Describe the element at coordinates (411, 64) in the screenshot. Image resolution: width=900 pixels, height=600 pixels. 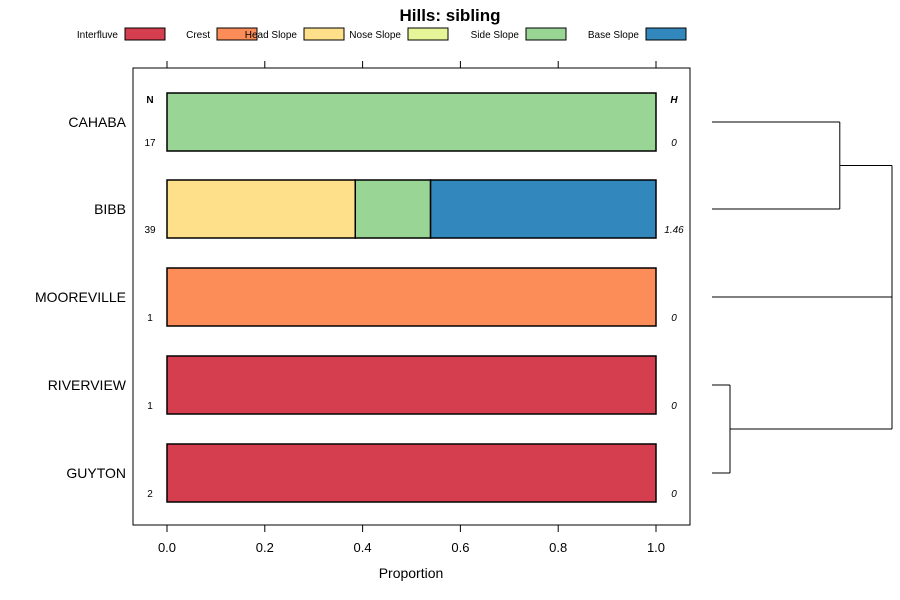
I see `top-axis-ticks` at that location.